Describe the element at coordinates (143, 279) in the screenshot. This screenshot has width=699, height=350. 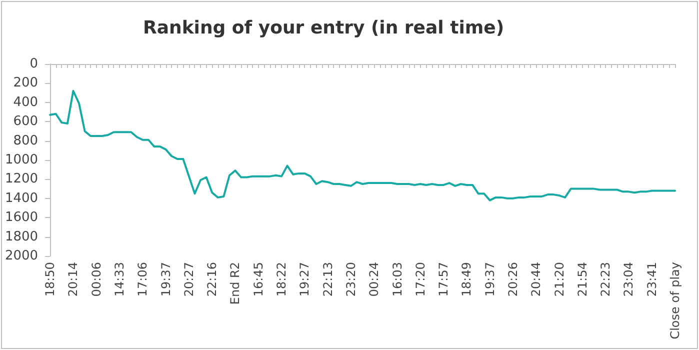
I see `x-tick-label: 17:06` at that location.